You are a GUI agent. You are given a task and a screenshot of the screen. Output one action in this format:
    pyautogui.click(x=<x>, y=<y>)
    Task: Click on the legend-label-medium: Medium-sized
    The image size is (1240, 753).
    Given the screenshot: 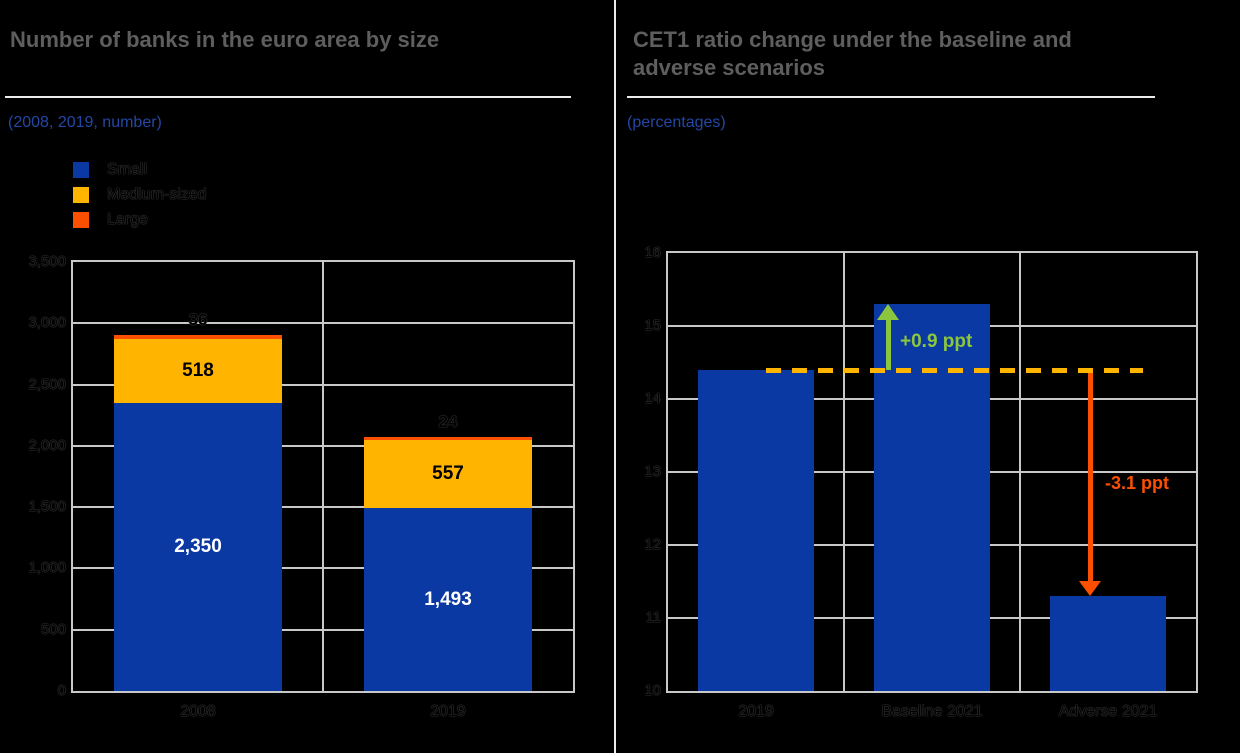 What is the action you would take?
    pyautogui.click(x=157, y=194)
    